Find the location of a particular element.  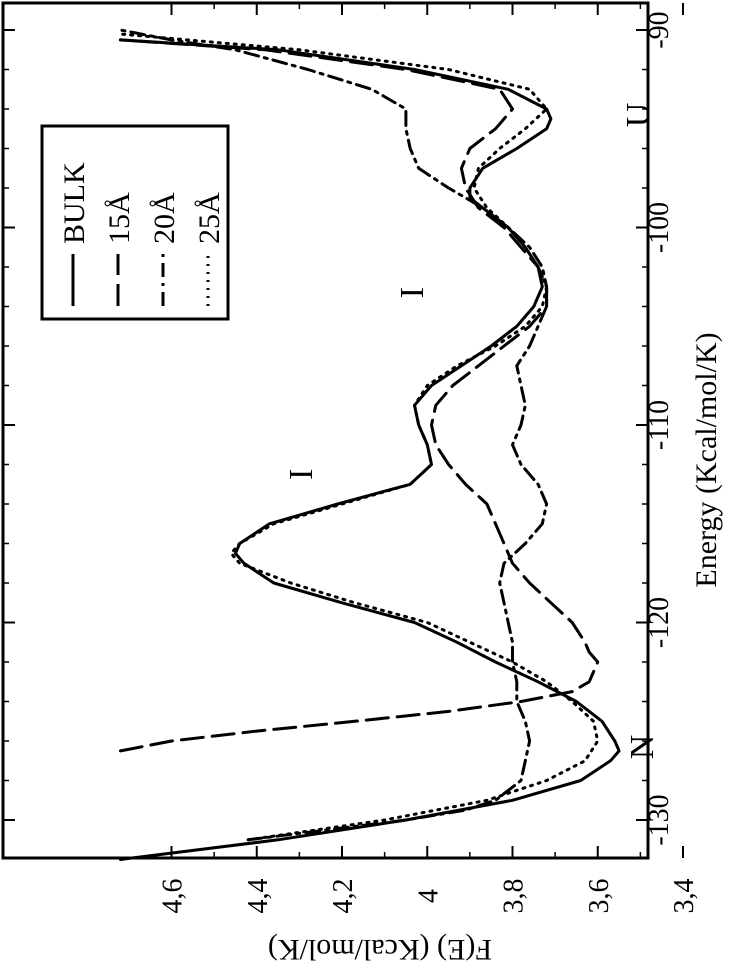

legend-label: 25Å is located at coordinates (209, 218).